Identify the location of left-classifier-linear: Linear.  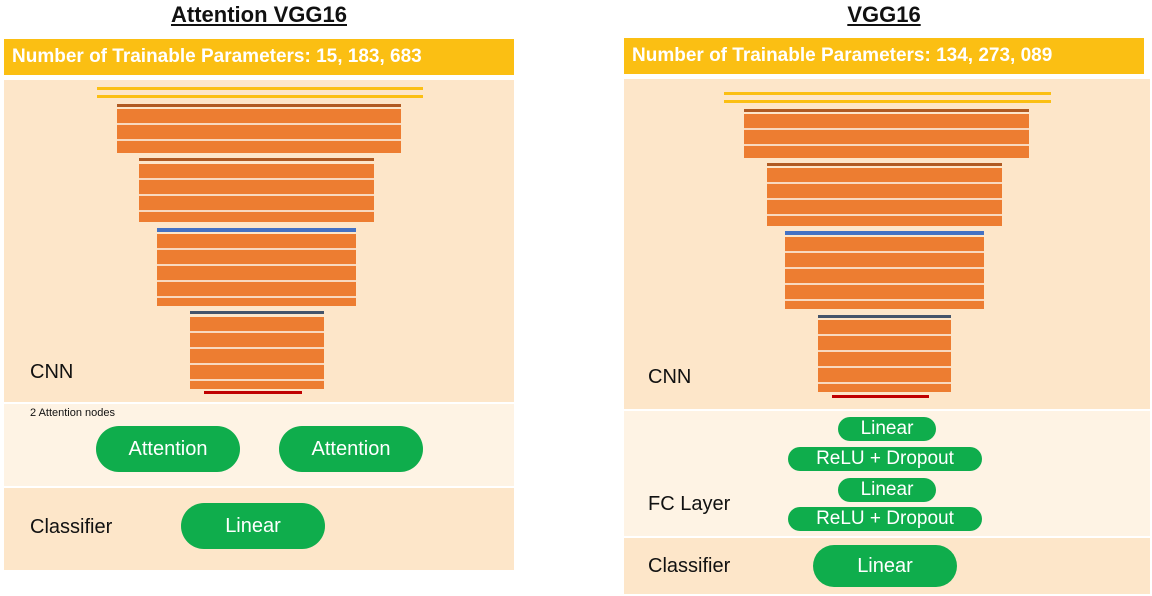
(253, 526).